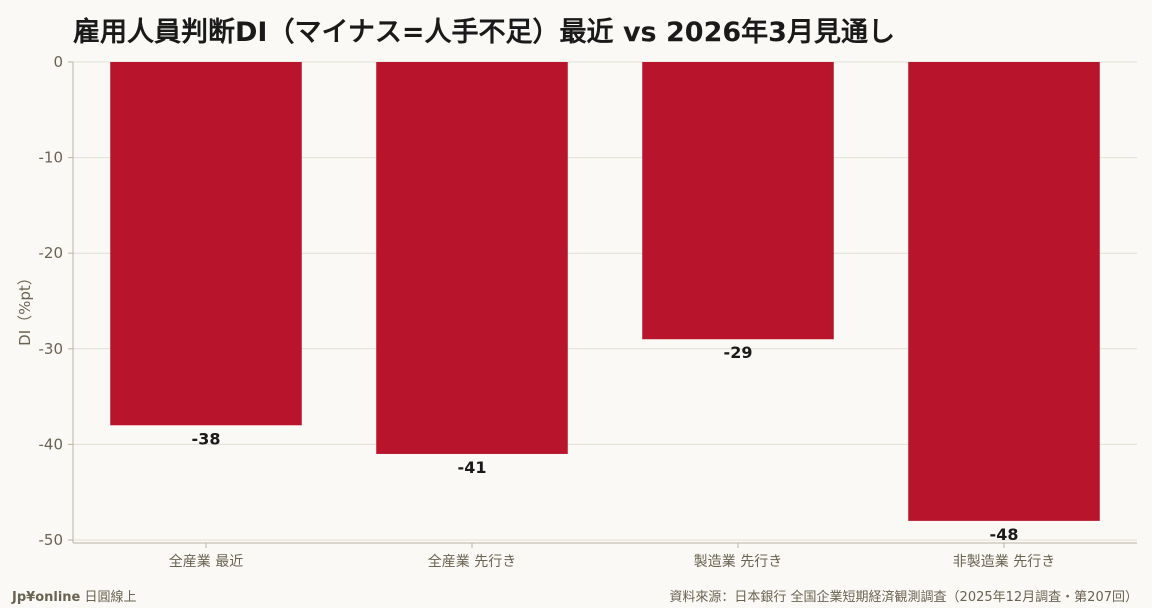 This screenshot has width=1152, height=608. What do you see at coordinates (58, 62) in the screenshot?
I see `y-tick-label: 0` at bounding box center [58, 62].